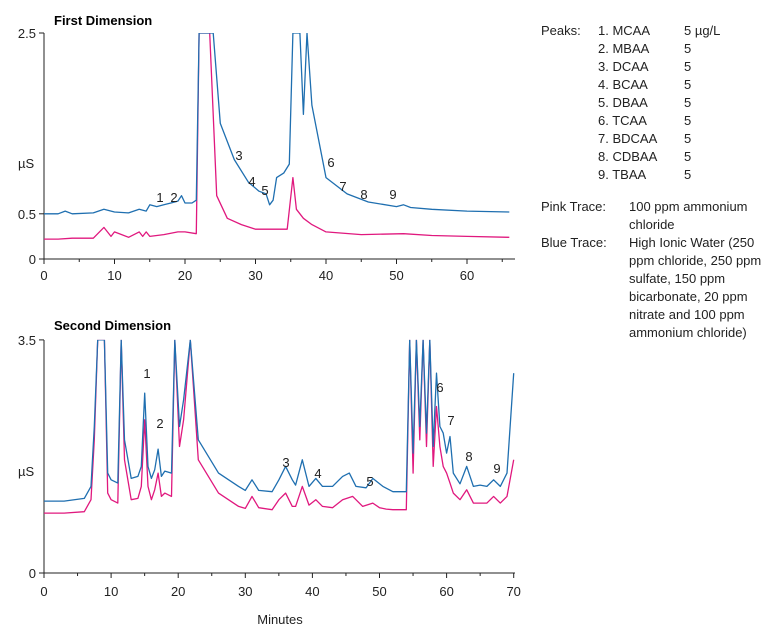  I want to click on trace-description: 100 ppm ammonium chloride, so click(688, 215).